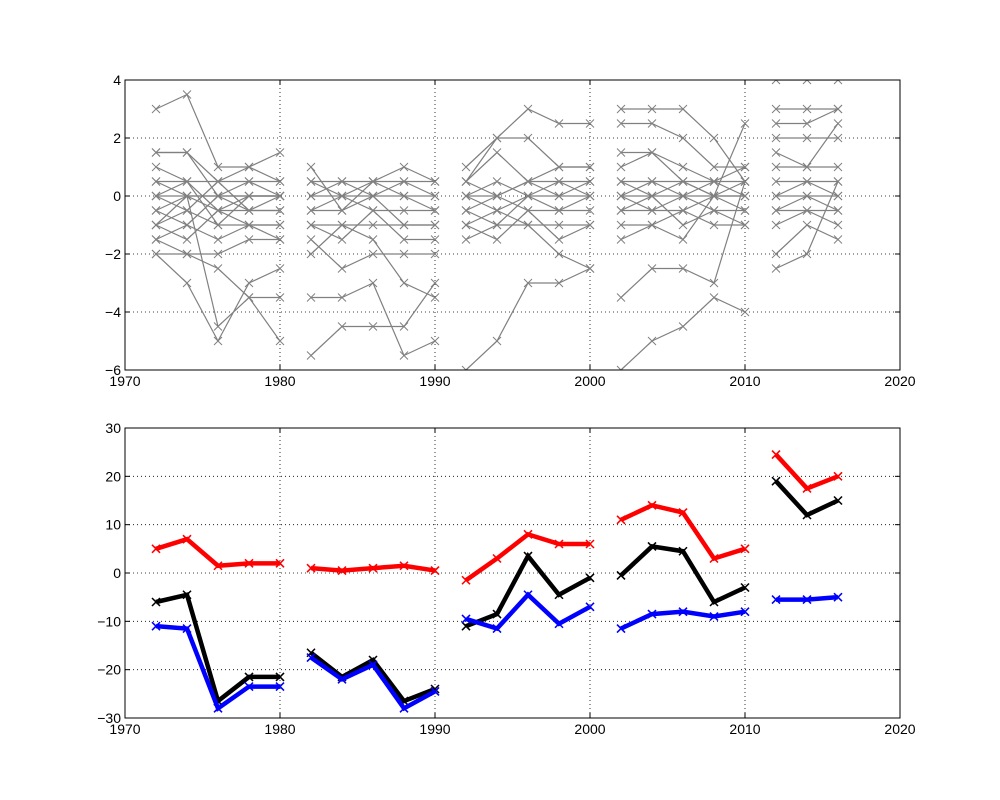 Image resolution: width=1000 pixels, height=800 pixels. What do you see at coordinates (117, 80) in the screenshot?
I see `y-tick-label: 4` at bounding box center [117, 80].